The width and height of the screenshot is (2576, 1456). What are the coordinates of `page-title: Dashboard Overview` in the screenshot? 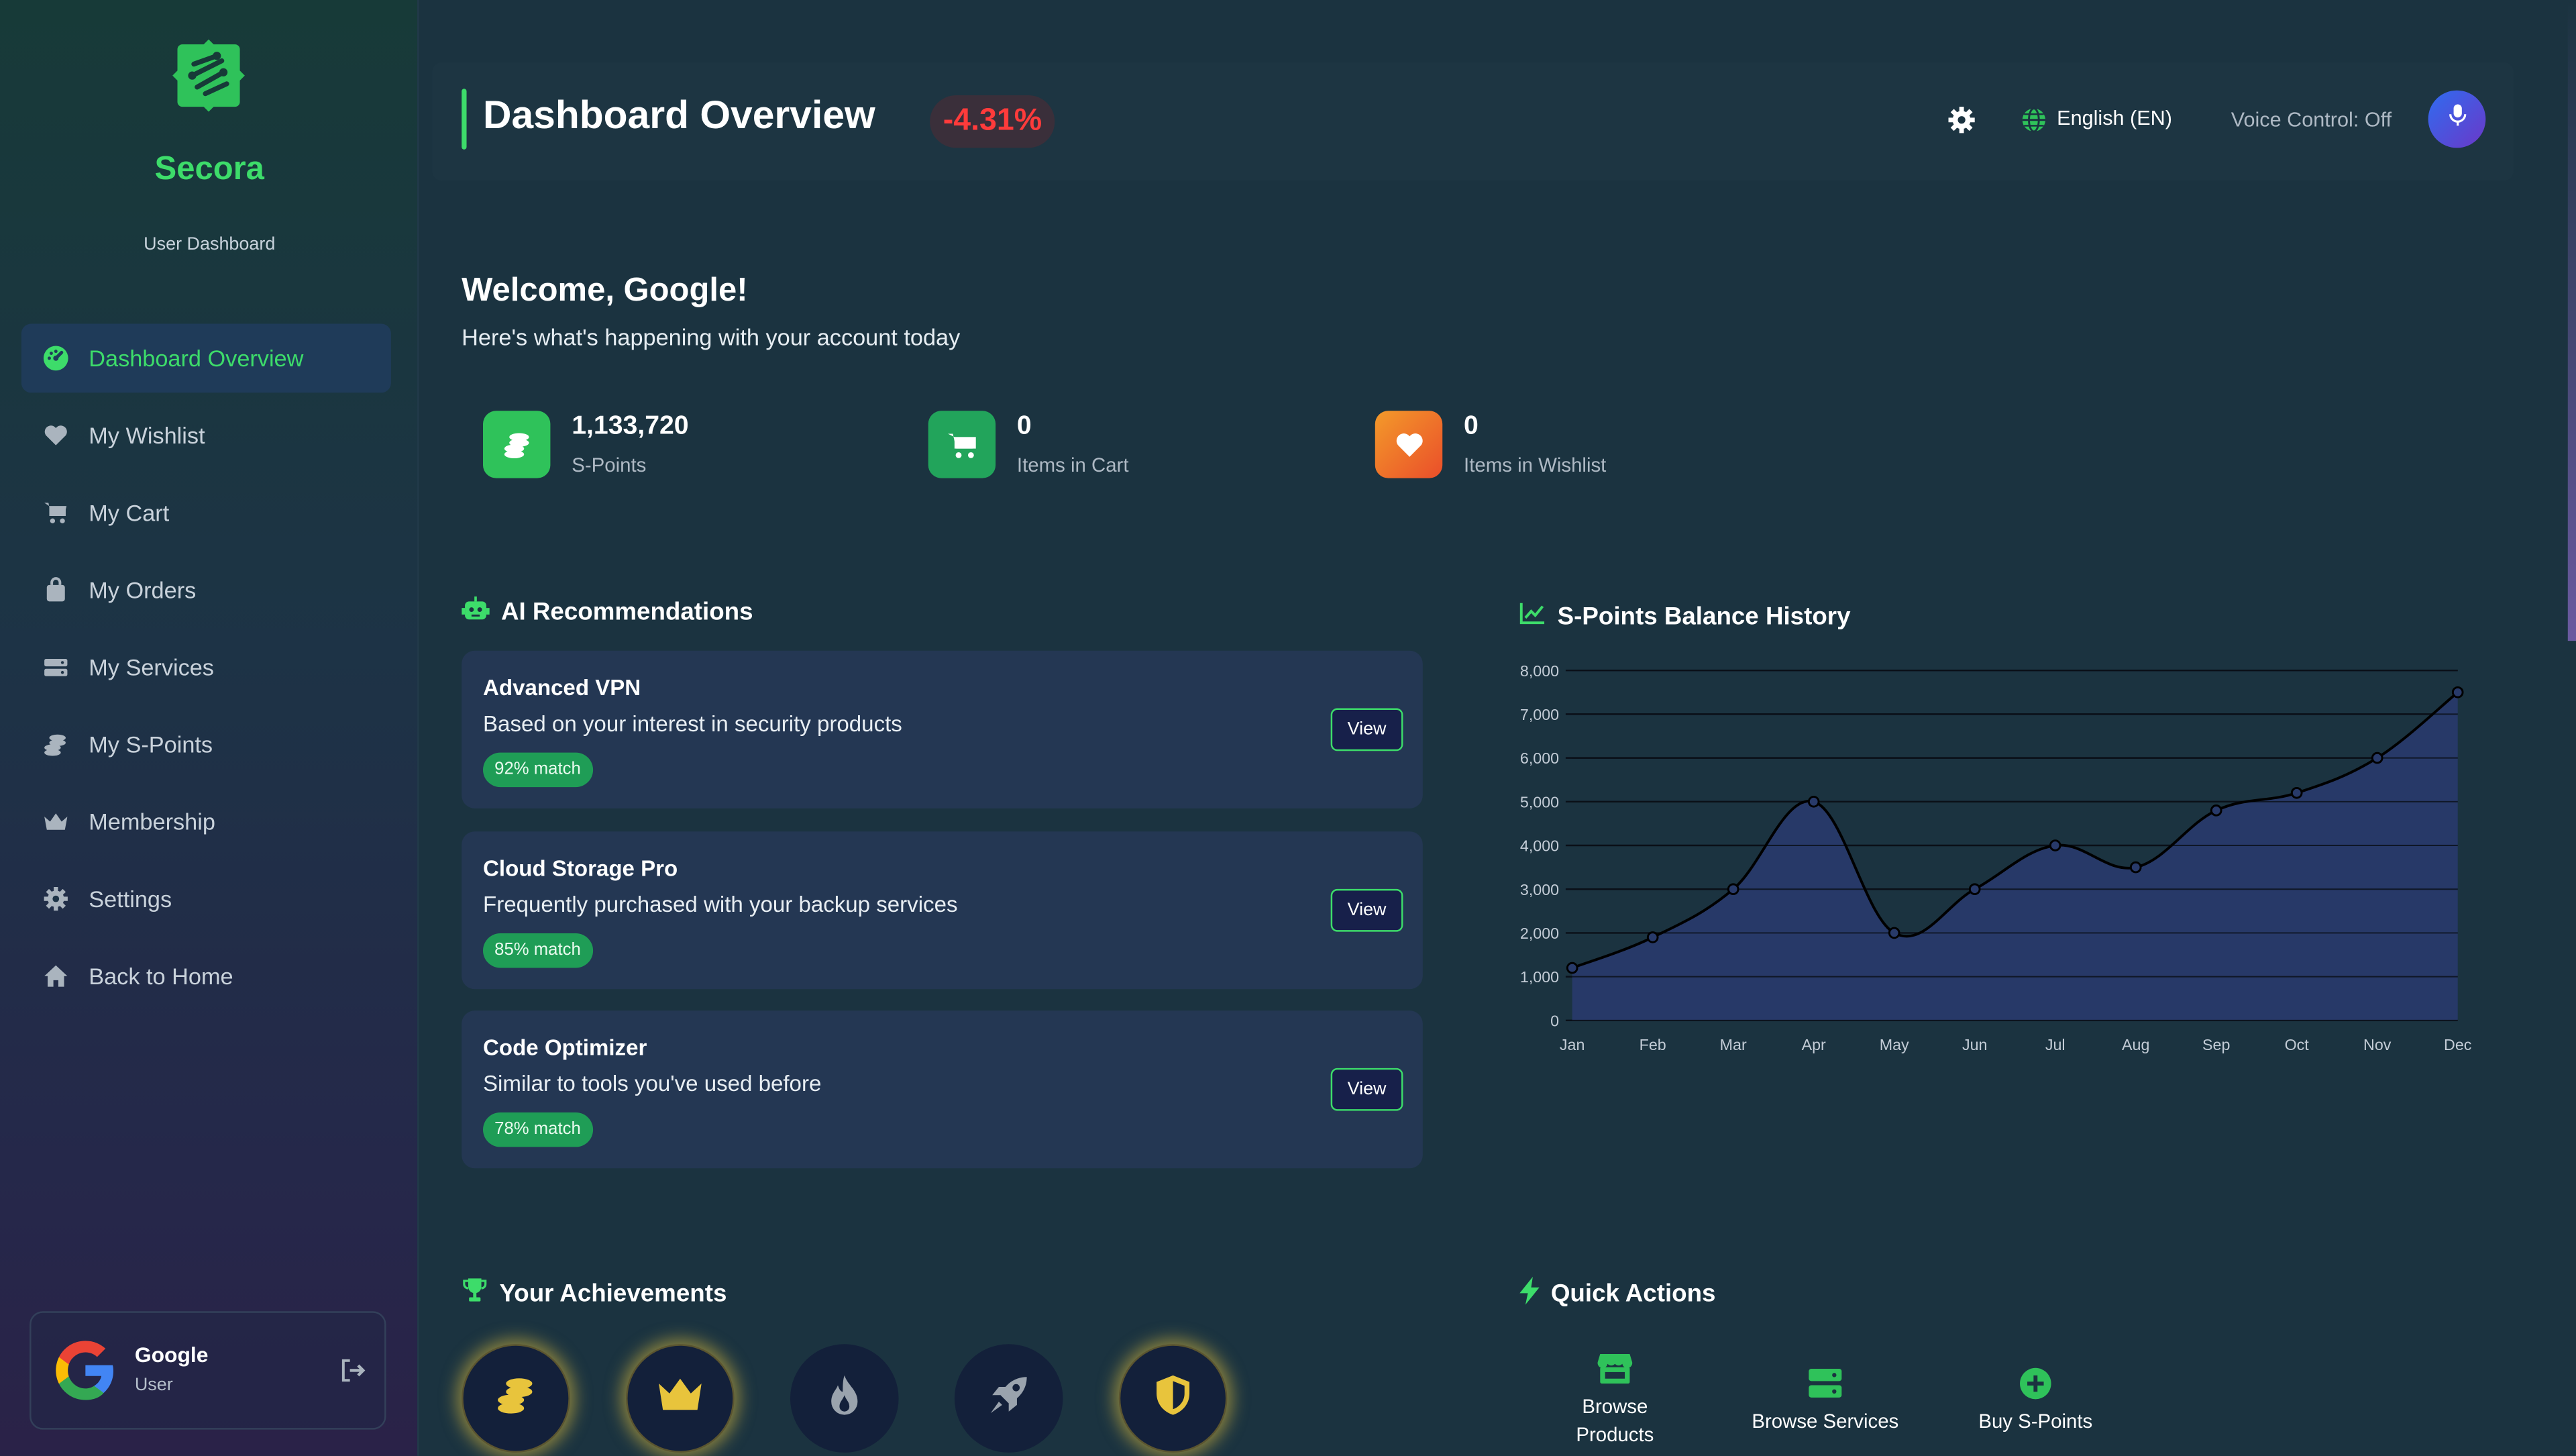 It's located at (679, 116).